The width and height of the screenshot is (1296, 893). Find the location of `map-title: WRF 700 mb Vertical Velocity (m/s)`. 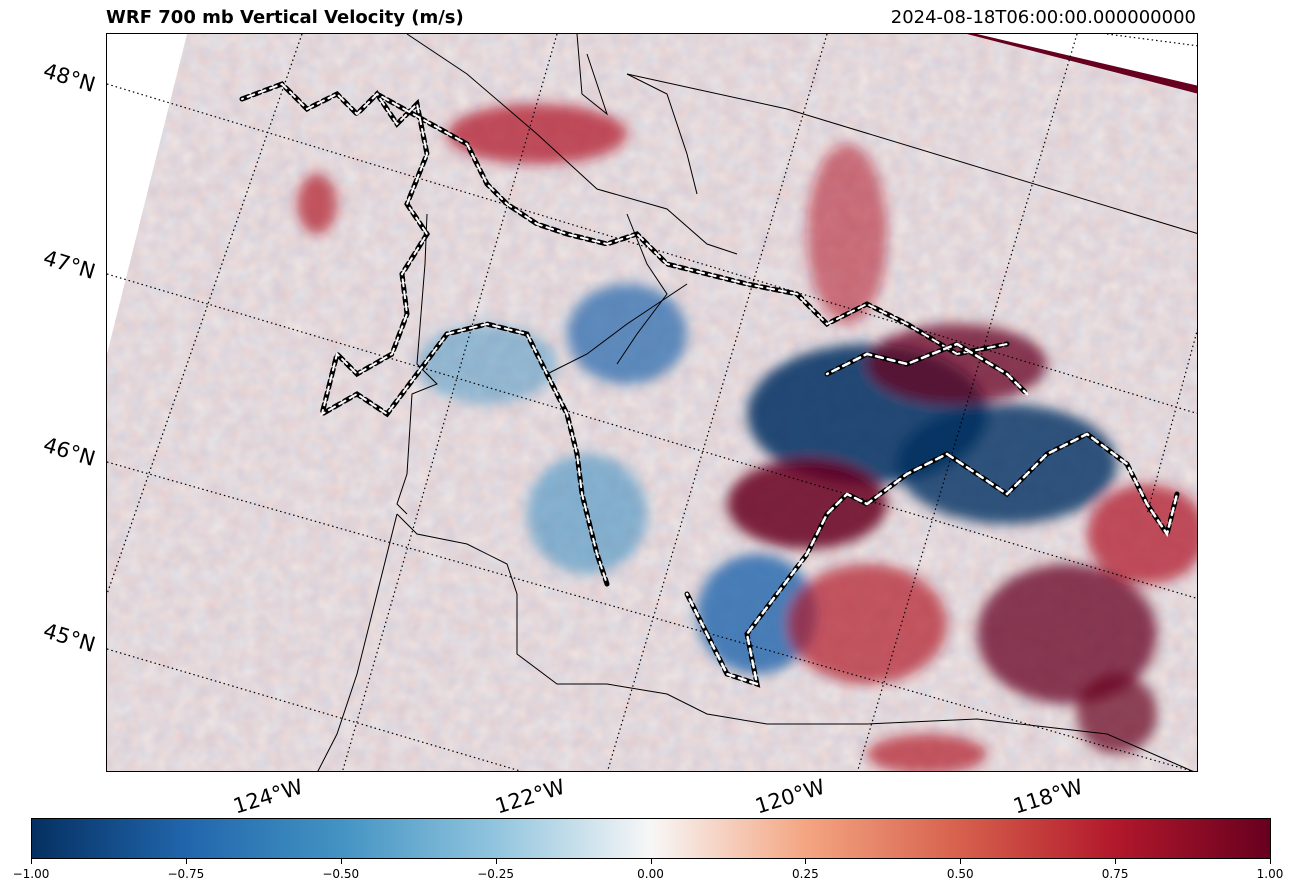

map-title: WRF 700 mb Vertical Velocity (m/s) is located at coordinates (285, 17).